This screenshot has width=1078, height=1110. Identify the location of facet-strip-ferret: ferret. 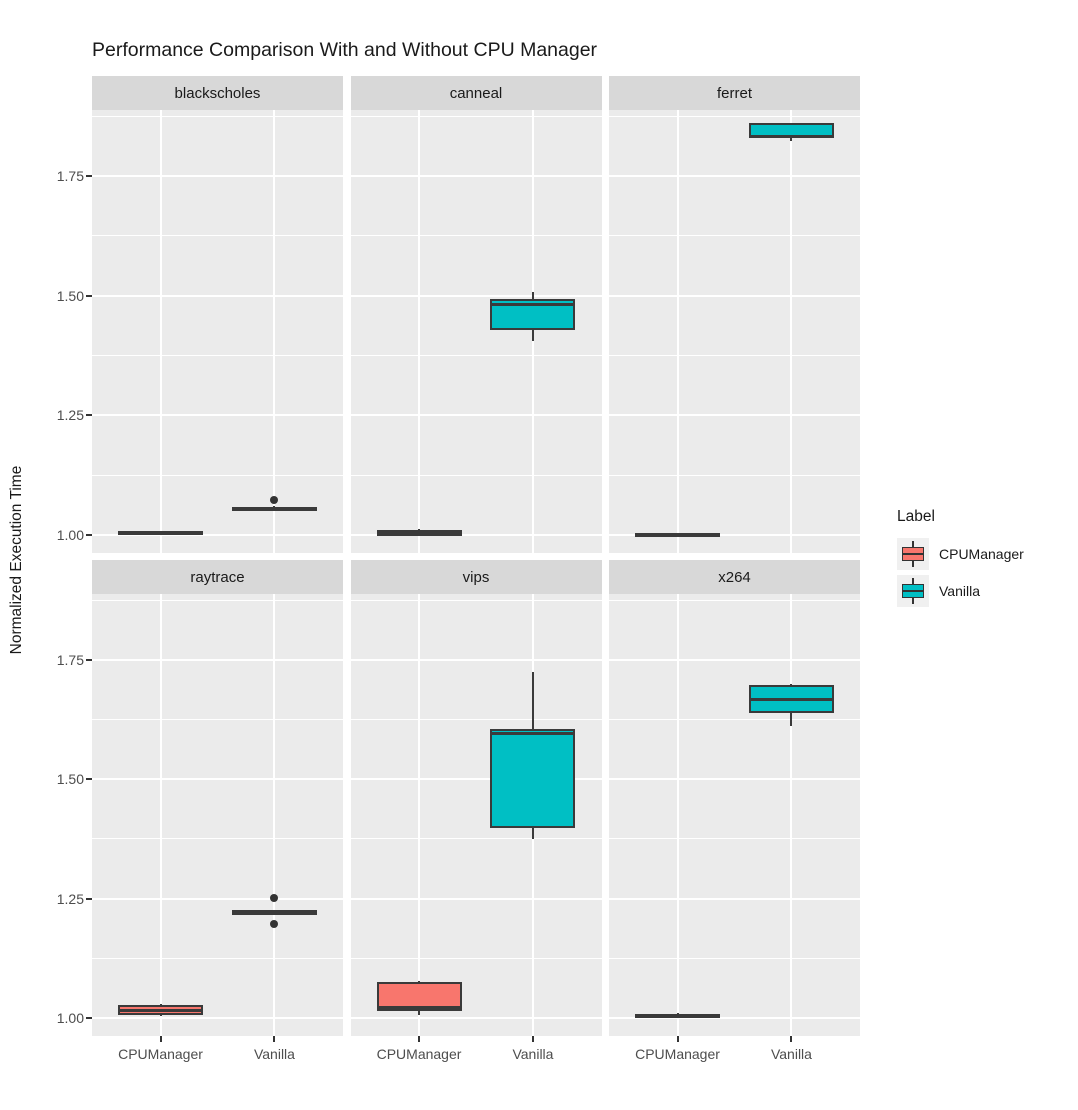
(734, 93).